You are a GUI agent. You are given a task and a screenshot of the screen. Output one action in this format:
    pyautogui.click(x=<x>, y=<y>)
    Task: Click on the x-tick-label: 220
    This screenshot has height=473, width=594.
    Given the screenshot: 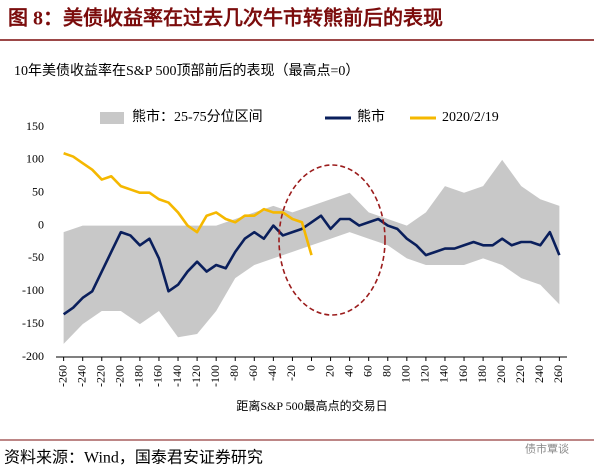 What is the action you would take?
    pyautogui.click(x=520, y=374)
    